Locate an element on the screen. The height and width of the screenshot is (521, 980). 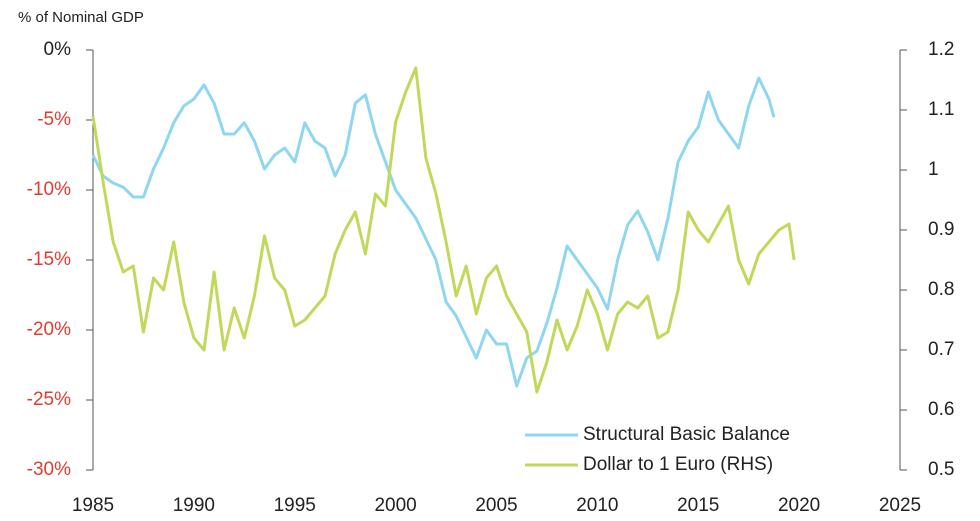
legend-label: Structural Basic Balance is located at coordinates (686, 434).